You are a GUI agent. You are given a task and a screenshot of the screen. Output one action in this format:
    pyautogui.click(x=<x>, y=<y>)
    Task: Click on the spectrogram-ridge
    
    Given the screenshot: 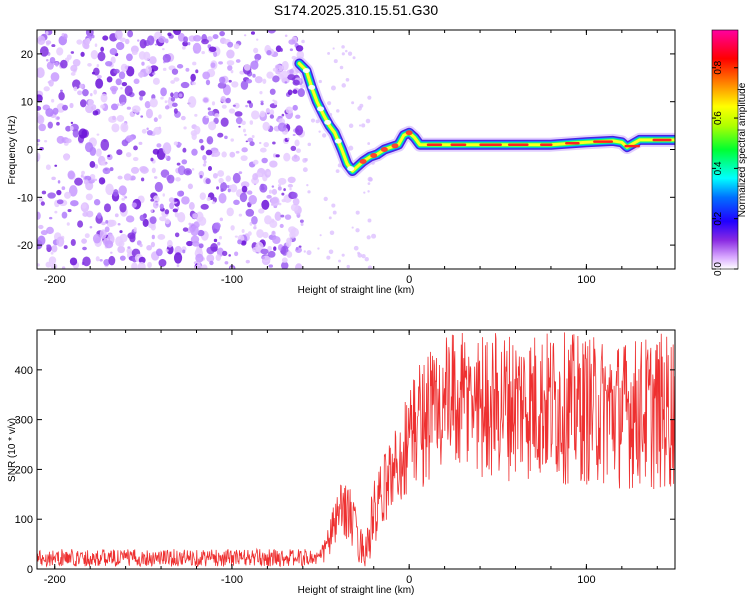 What is the action you would take?
    pyautogui.click(x=483, y=117)
    